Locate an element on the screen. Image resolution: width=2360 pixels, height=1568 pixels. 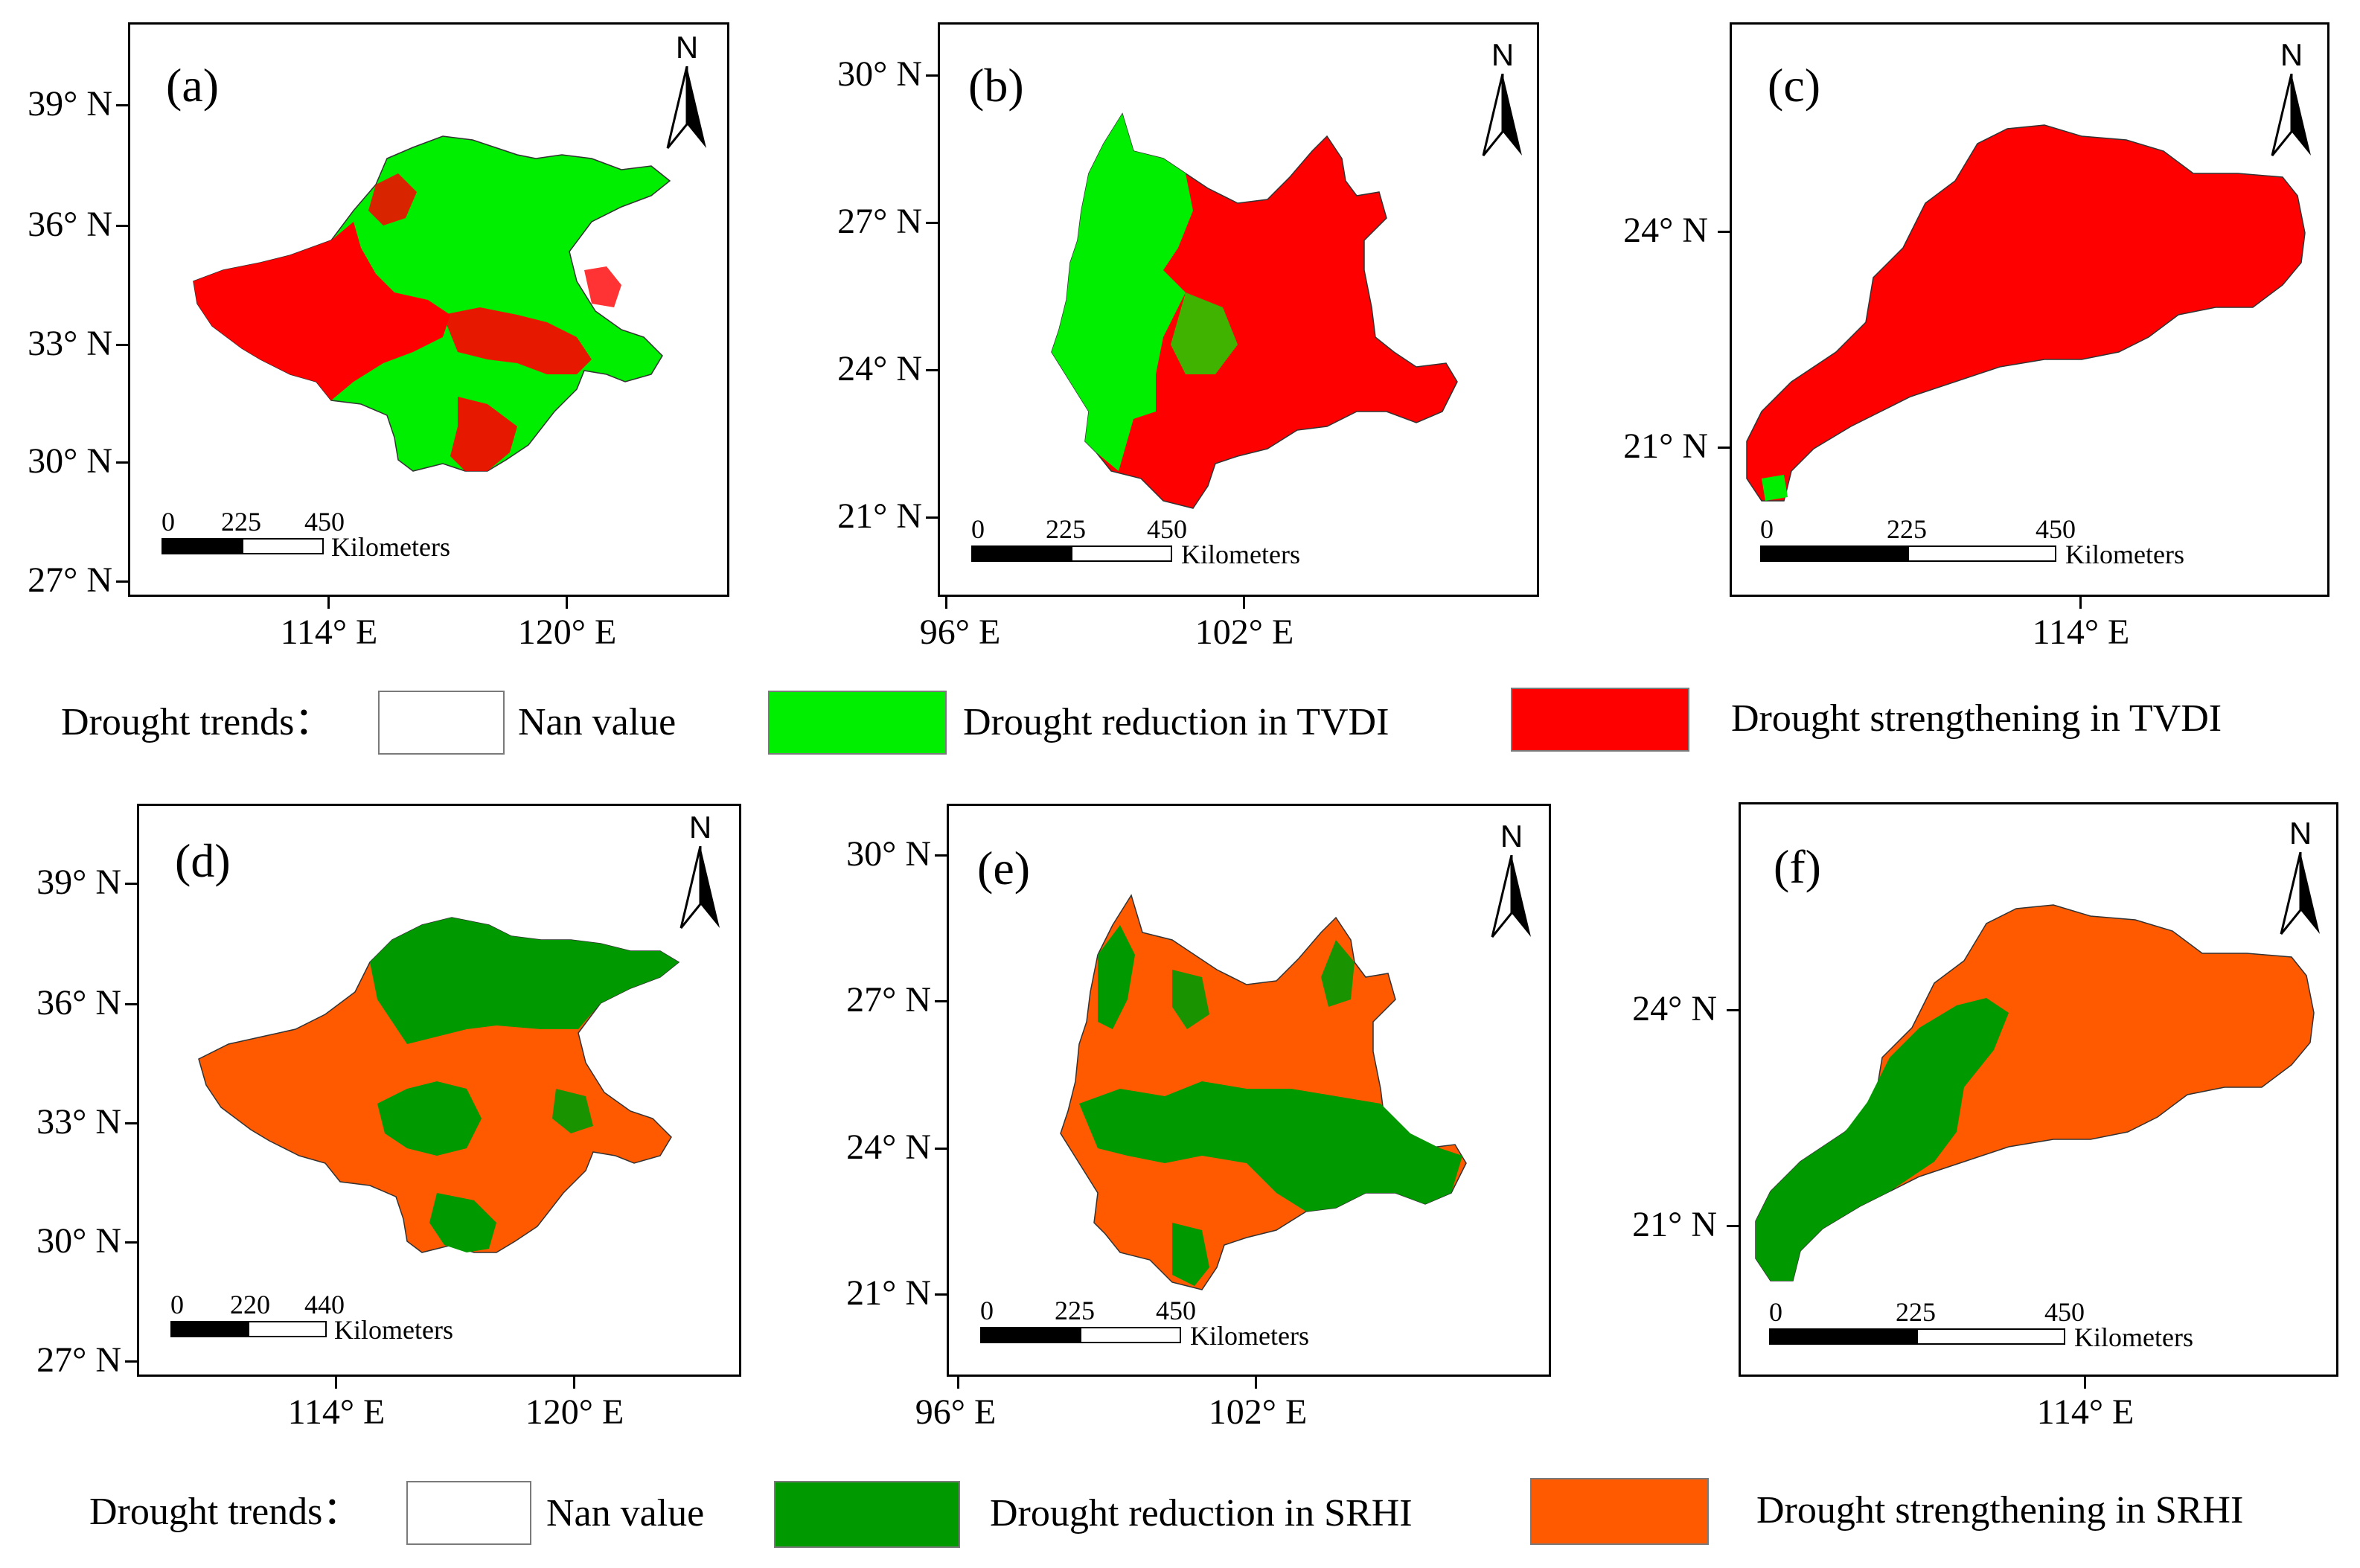
scale-bar-e: 0 225 450 Kilometers is located at coordinates (1155, 1327).